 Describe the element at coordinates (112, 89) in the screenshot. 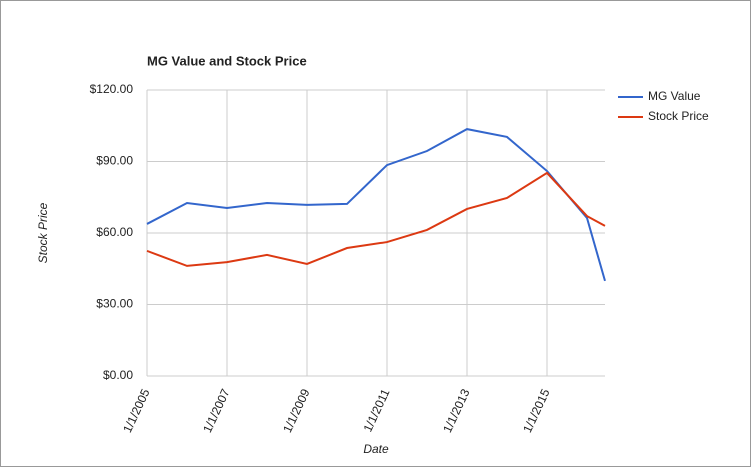

I see `y-tick-label: $120.00` at that location.